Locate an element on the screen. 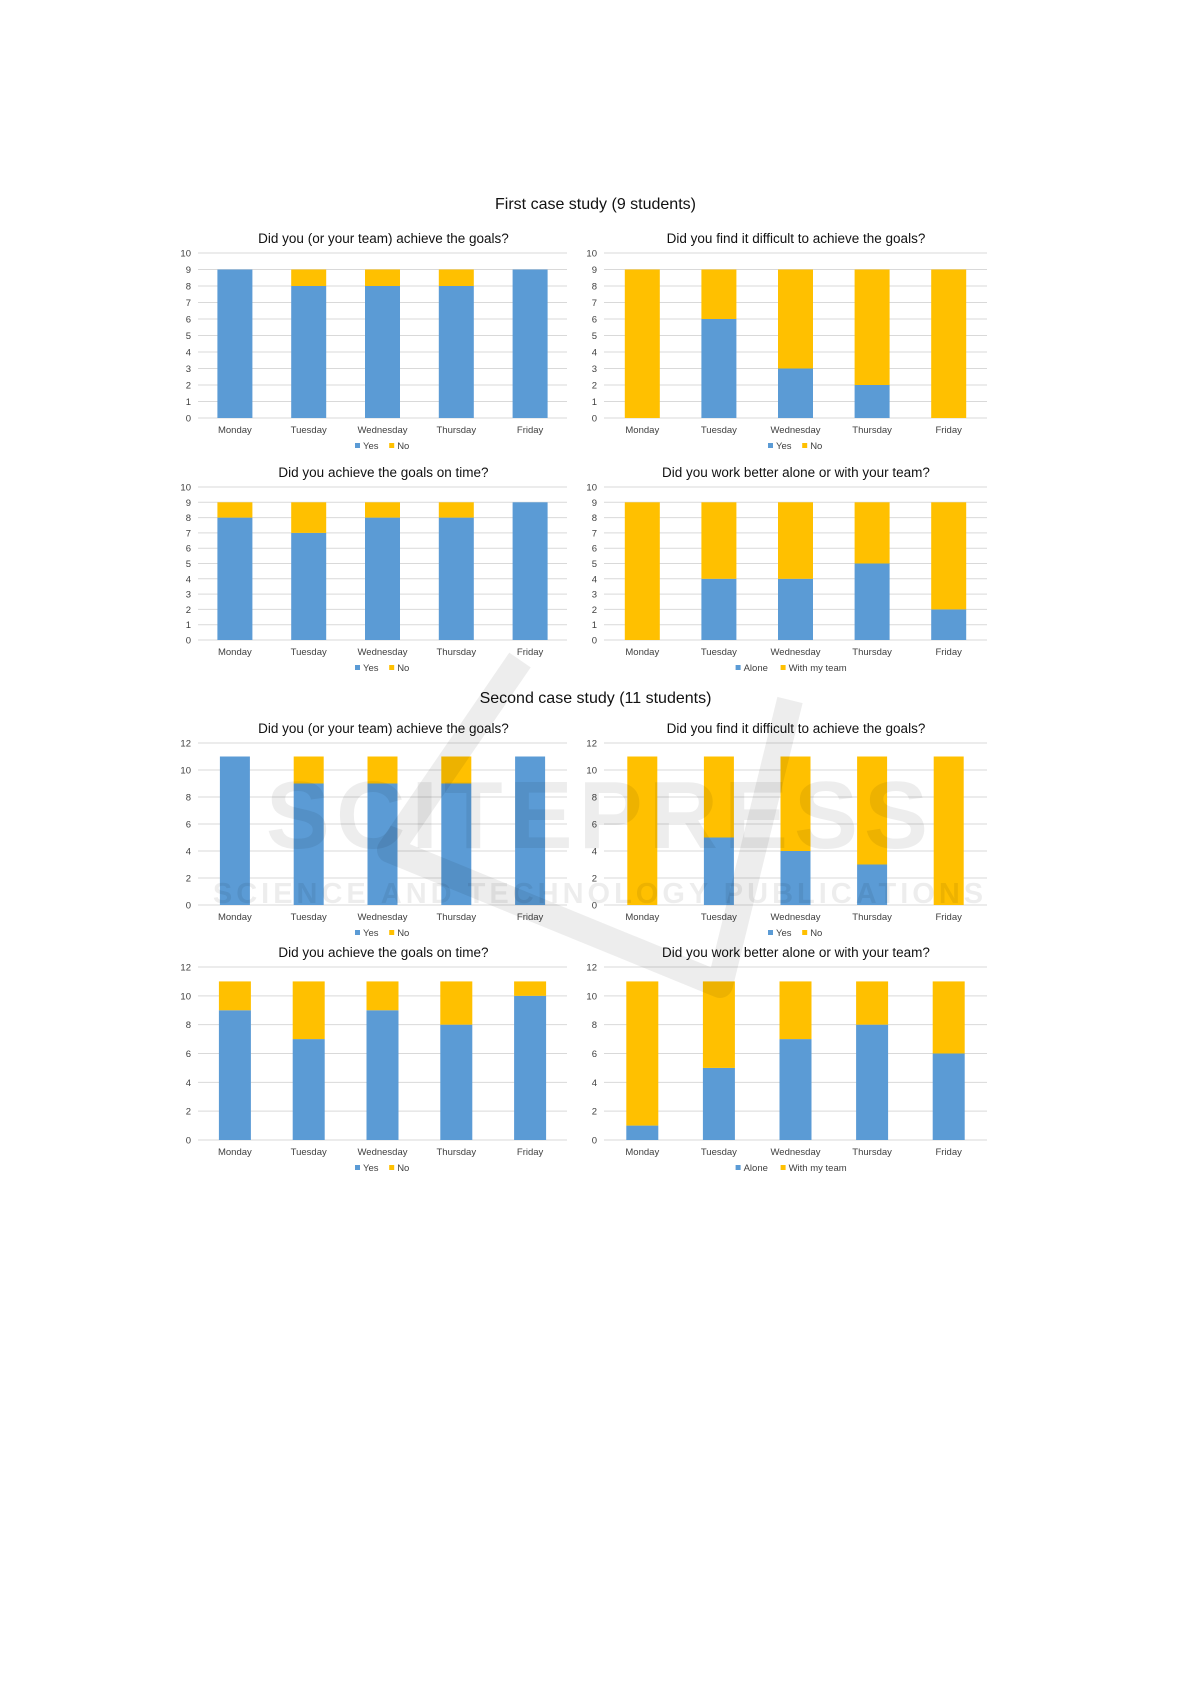  bar-no-friday is located at coordinates (530, 988).